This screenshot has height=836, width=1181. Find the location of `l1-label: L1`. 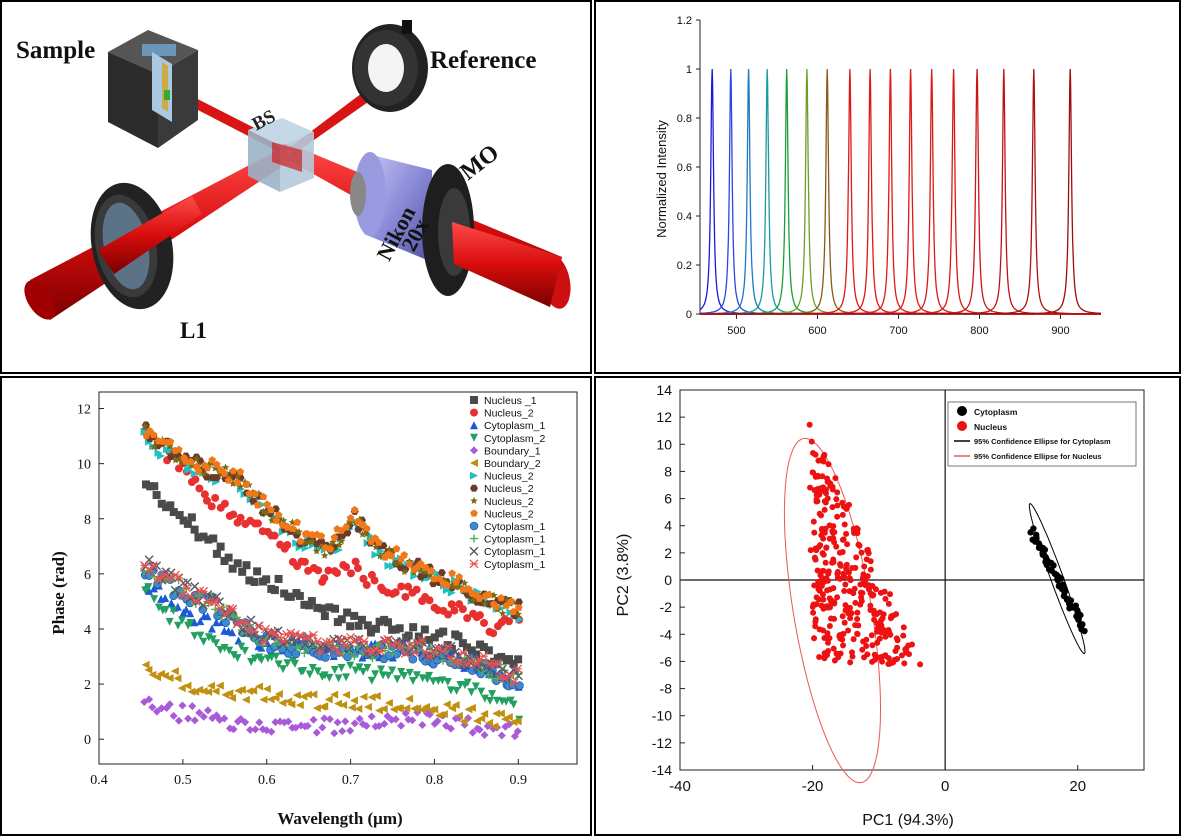

l1-label: L1 is located at coordinates (193, 330).